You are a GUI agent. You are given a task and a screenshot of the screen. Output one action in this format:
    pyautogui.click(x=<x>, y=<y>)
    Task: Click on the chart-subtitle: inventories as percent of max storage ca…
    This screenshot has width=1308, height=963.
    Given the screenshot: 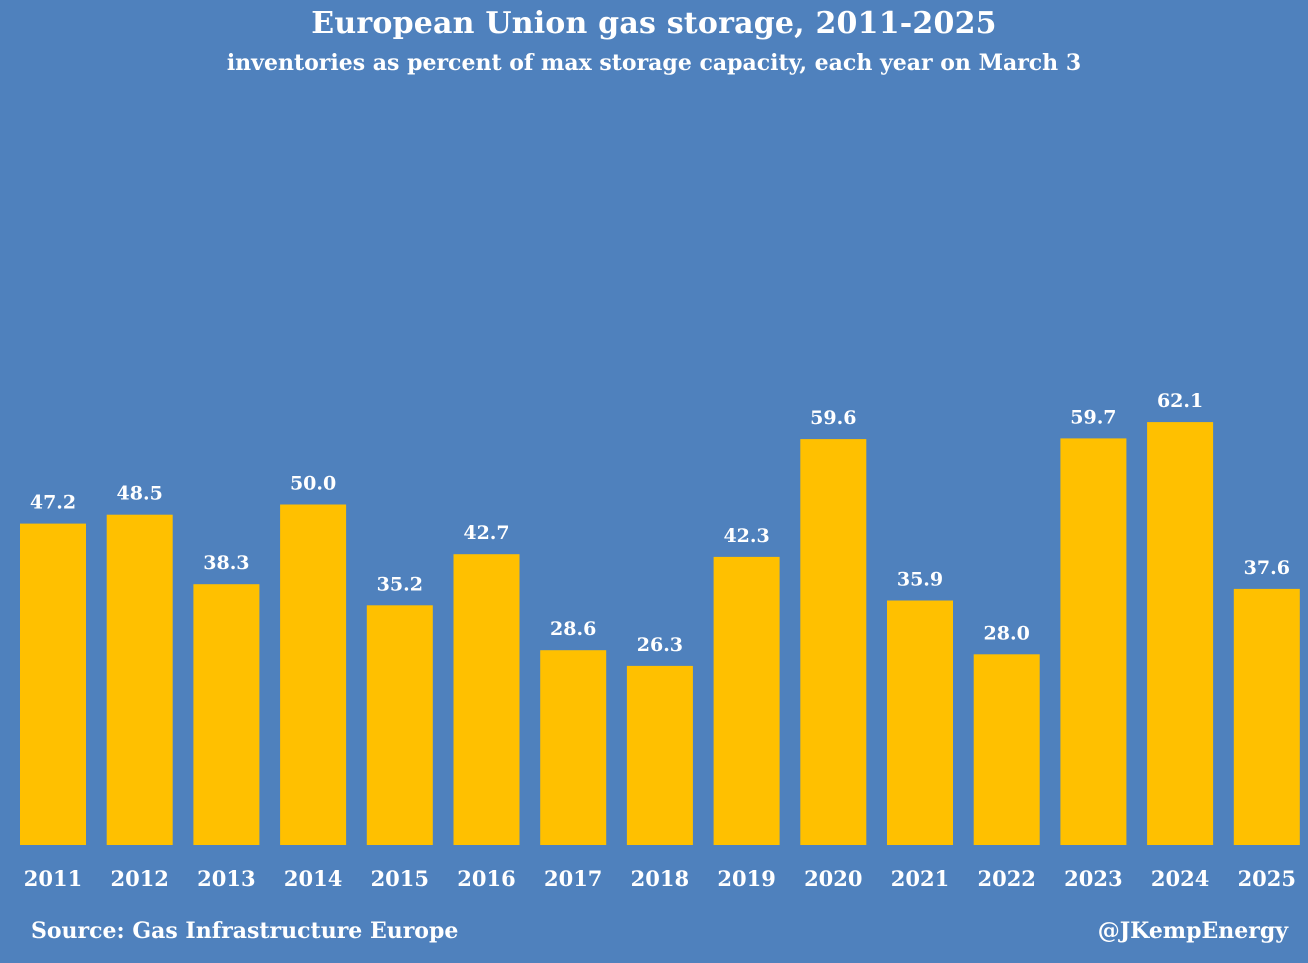 What is the action you would take?
    pyautogui.click(x=654, y=63)
    